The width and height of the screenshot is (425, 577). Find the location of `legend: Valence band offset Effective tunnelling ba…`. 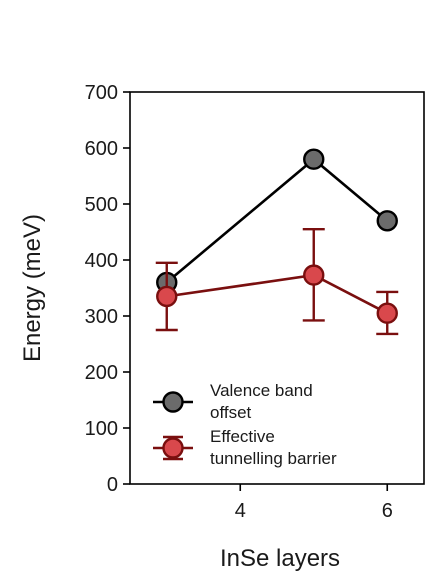

legend: Valence band offset Effective tunnelling ba… is located at coordinates (245, 424).